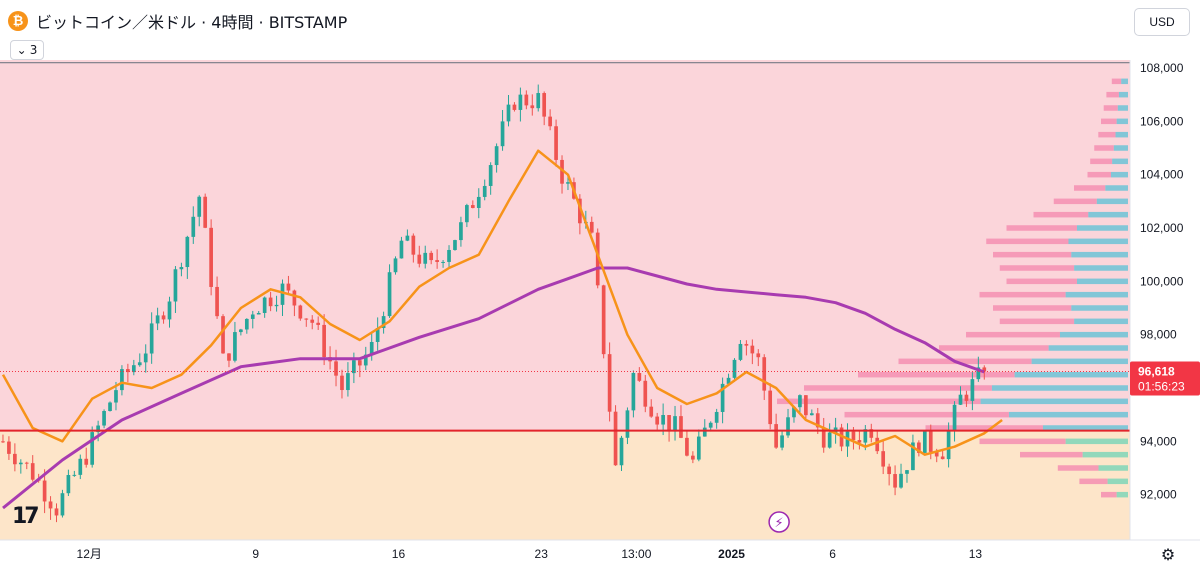 The width and height of the screenshot is (1200, 568). I want to click on time-tick-label: 13, so click(976, 554).